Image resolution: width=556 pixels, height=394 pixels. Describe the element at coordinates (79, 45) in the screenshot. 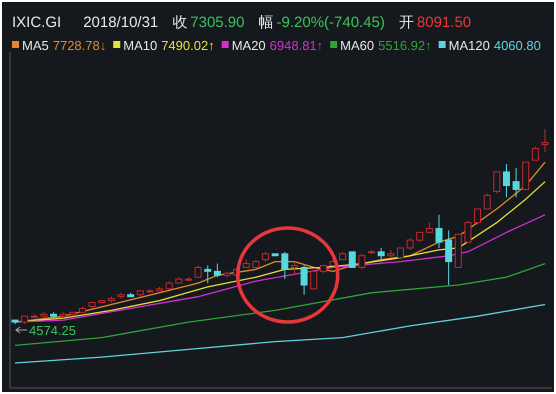

I see `text: 7728.78↓` at that location.